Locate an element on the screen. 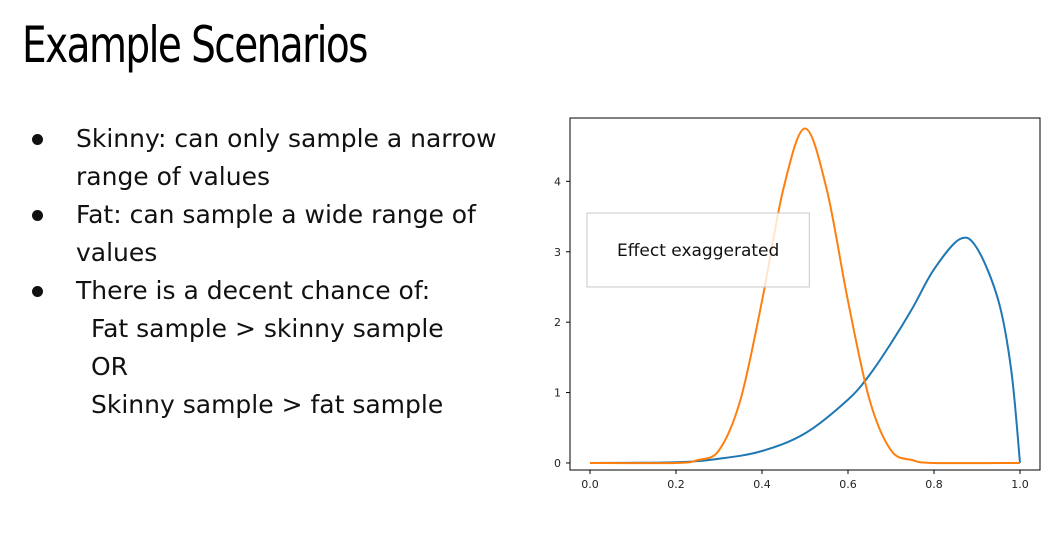 The image size is (1061, 547). y-tick-label: 1 is located at coordinates (557, 393).